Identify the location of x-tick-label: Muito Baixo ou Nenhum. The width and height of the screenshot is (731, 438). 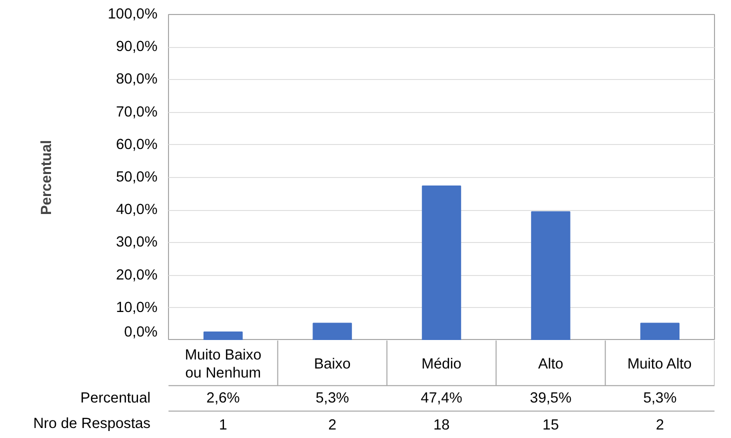
(223, 365).